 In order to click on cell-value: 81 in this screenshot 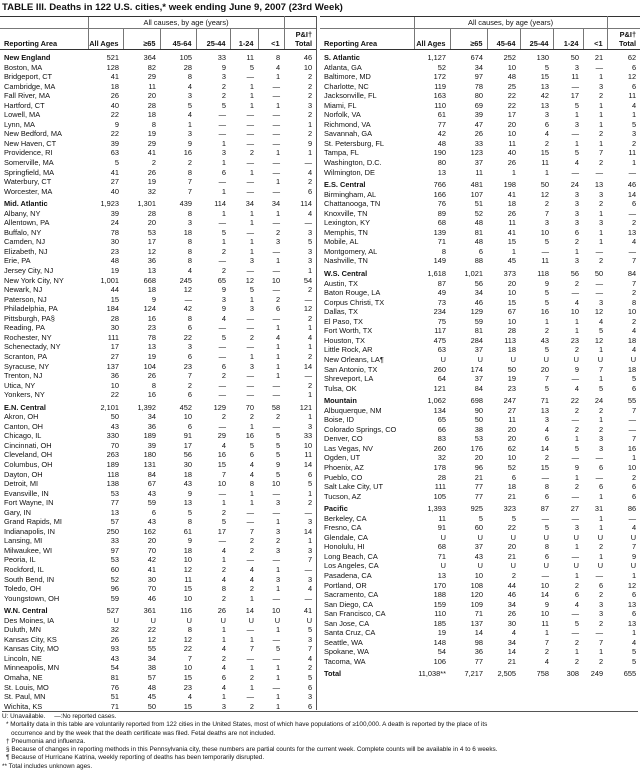, I will do `click(114, 677)`.